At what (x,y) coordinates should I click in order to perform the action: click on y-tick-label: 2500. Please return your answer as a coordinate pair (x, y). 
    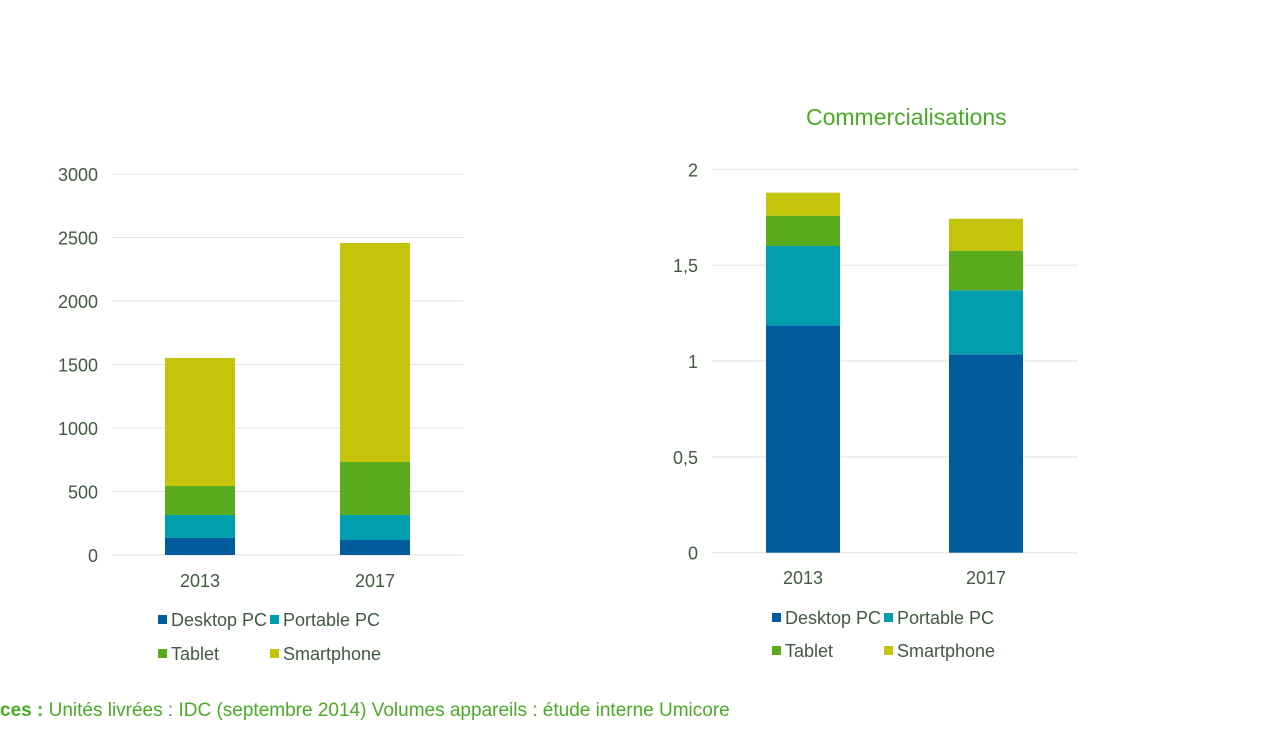
    Looking at the image, I should click on (78, 239).